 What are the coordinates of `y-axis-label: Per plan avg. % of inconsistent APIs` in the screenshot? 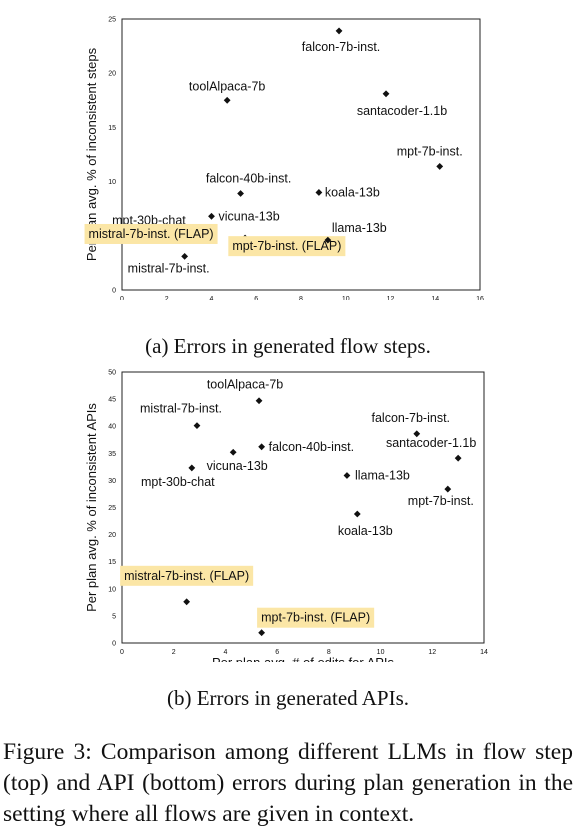 It's located at (91, 507).